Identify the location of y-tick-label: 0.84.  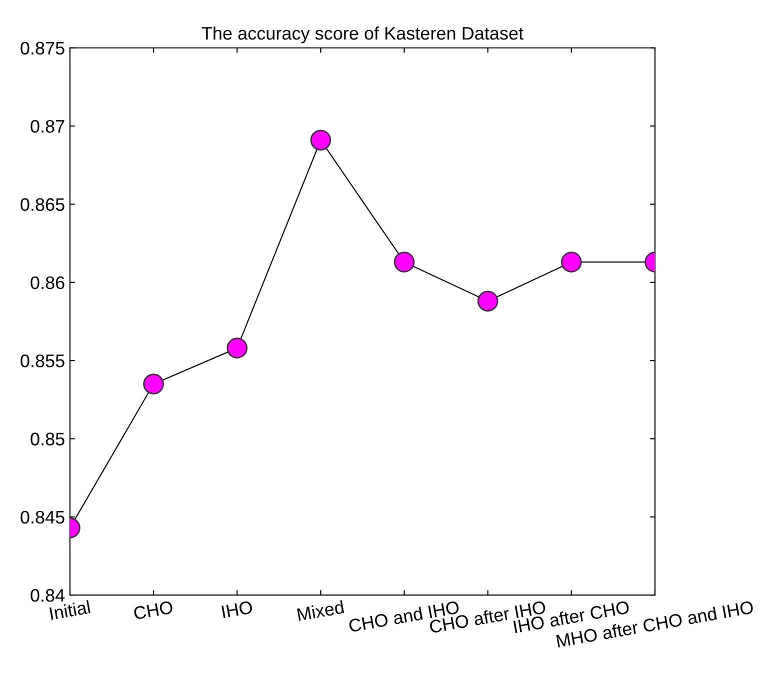
(47, 595).